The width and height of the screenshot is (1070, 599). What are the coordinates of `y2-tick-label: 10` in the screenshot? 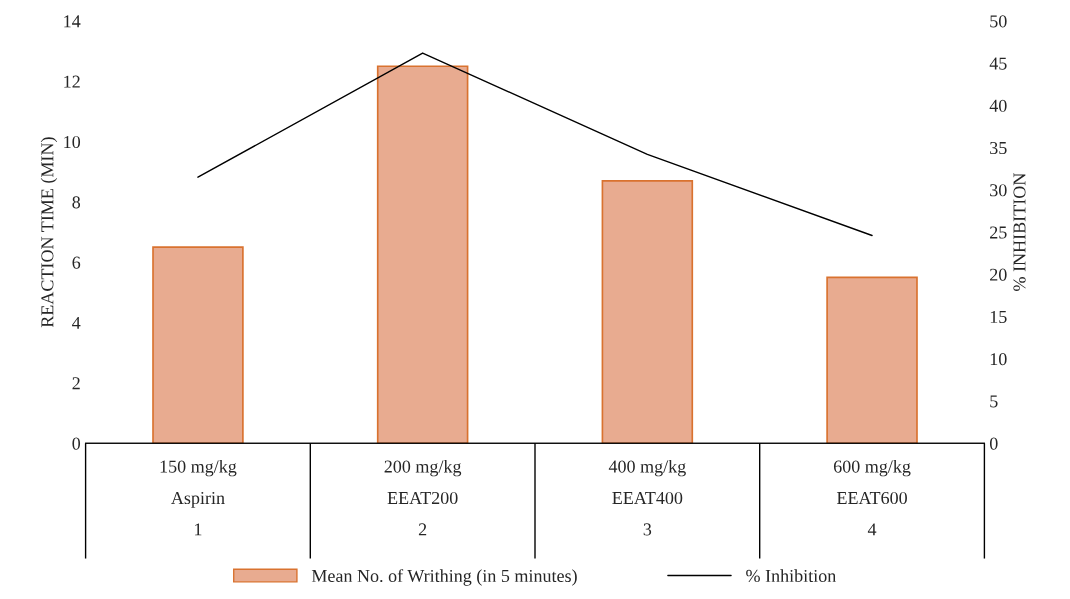 It's located at (998, 359).